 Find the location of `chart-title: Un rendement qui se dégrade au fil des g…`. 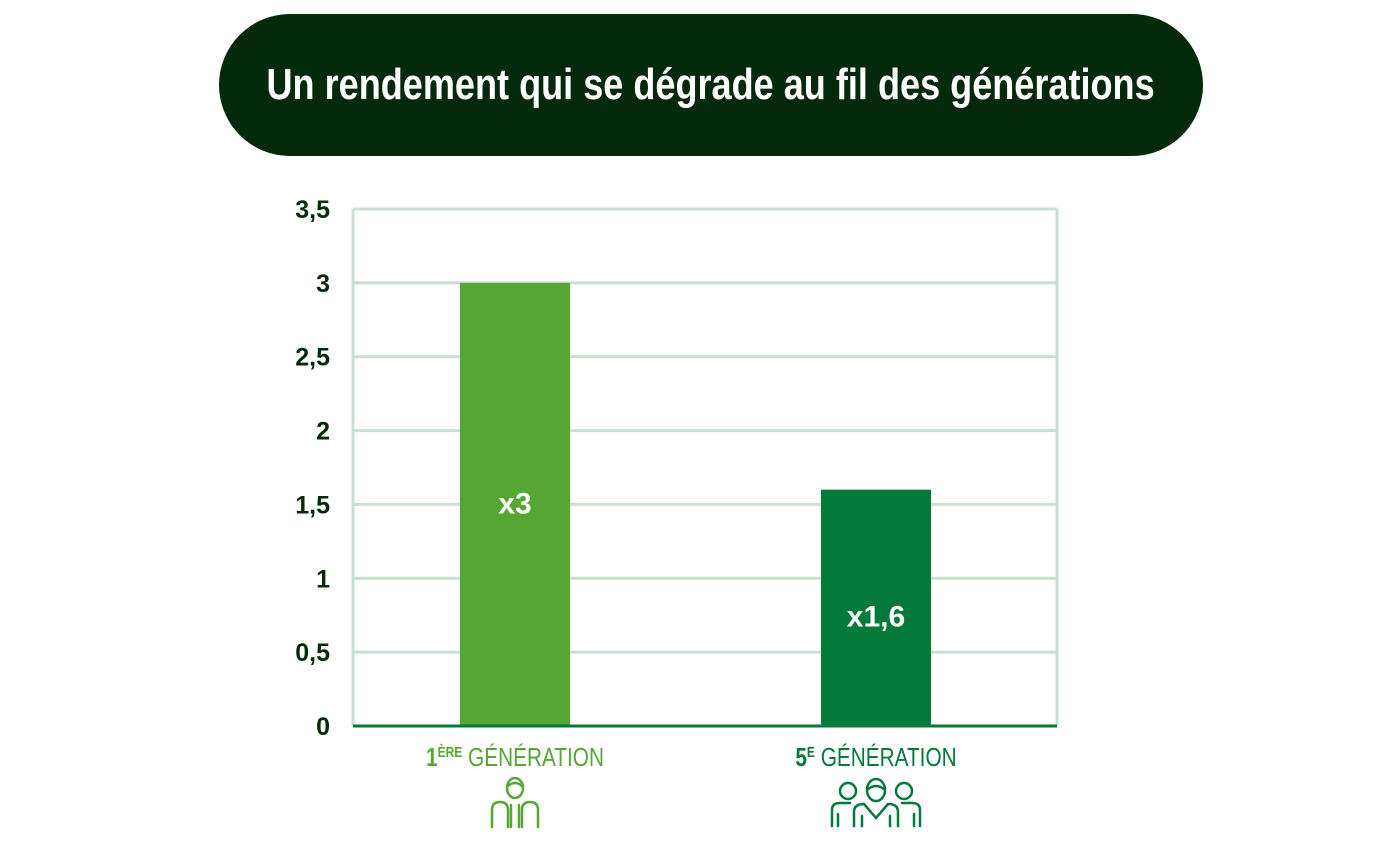

chart-title: Un rendement qui se dégrade au fil des g… is located at coordinates (711, 84).